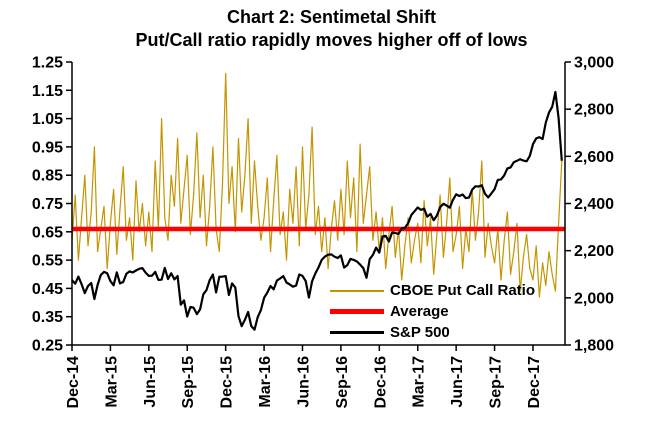 This screenshot has height=446, width=663. Describe the element at coordinates (357, 311) in the screenshot. I see `average-line-swatch` at that location.